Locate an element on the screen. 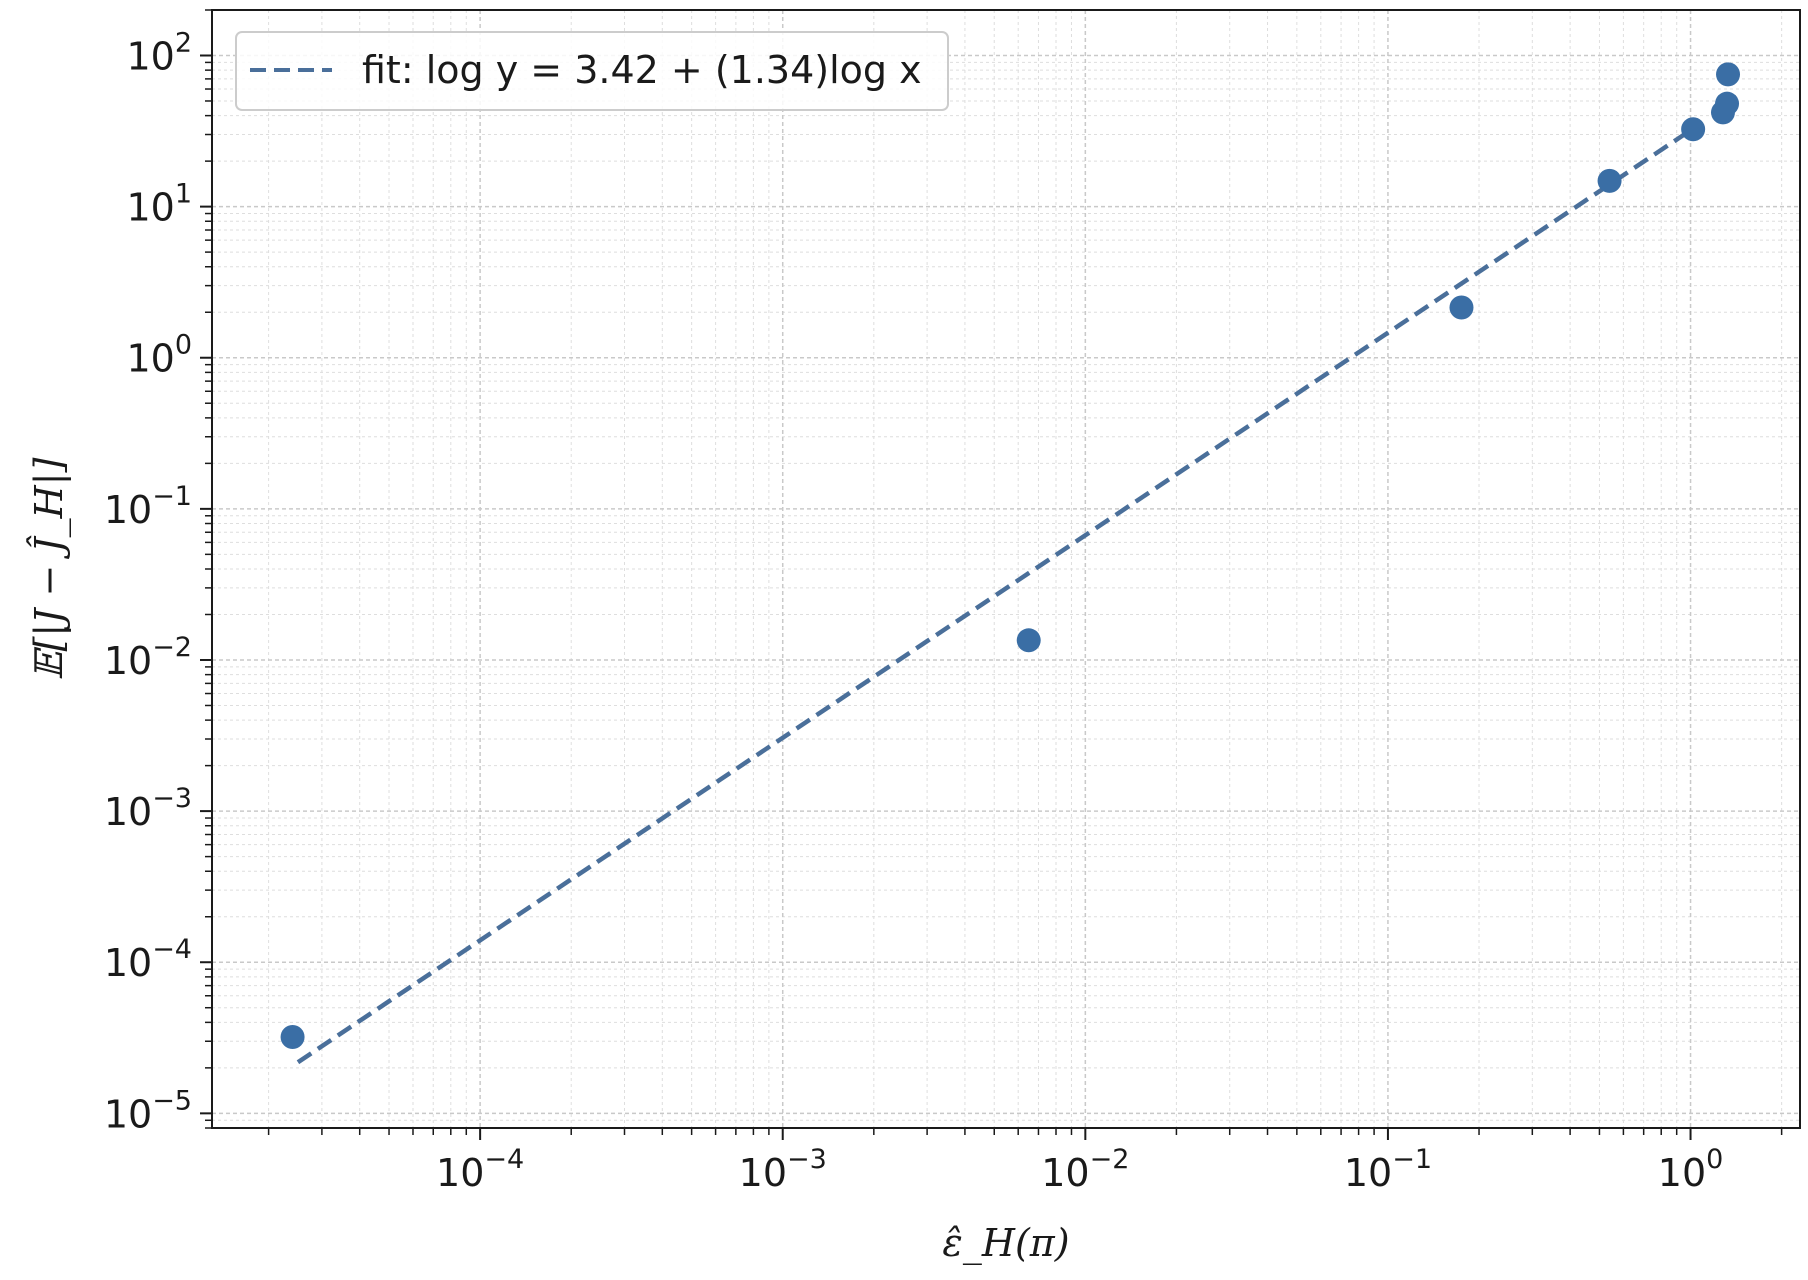  legend-fit-label: fit: log y = 3.42 + (1.34)log x is located at coordinates (642, 70).